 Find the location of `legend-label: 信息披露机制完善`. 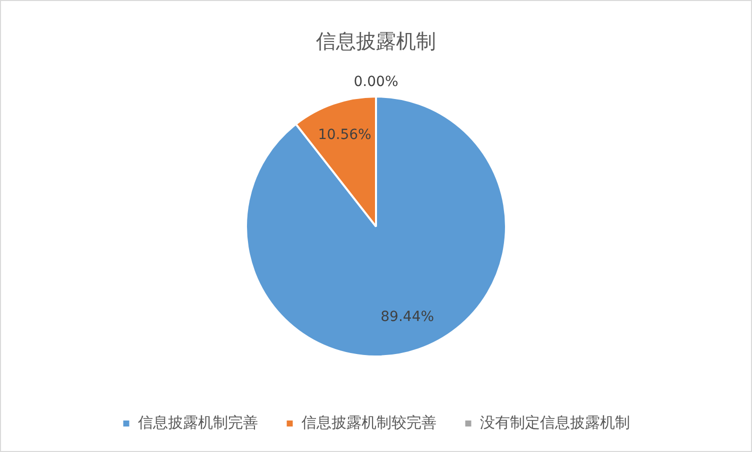

legend-label: 信息披露机制完善 is located at coordinates (198, 422).